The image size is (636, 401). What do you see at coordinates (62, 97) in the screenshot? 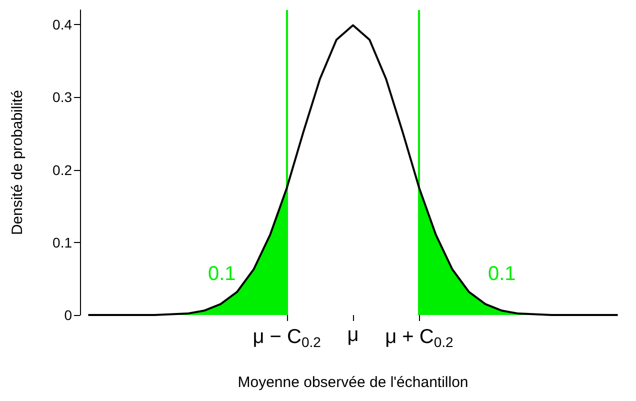
I see `y-tick-label: 0.3` at bounding box center [62, 97].